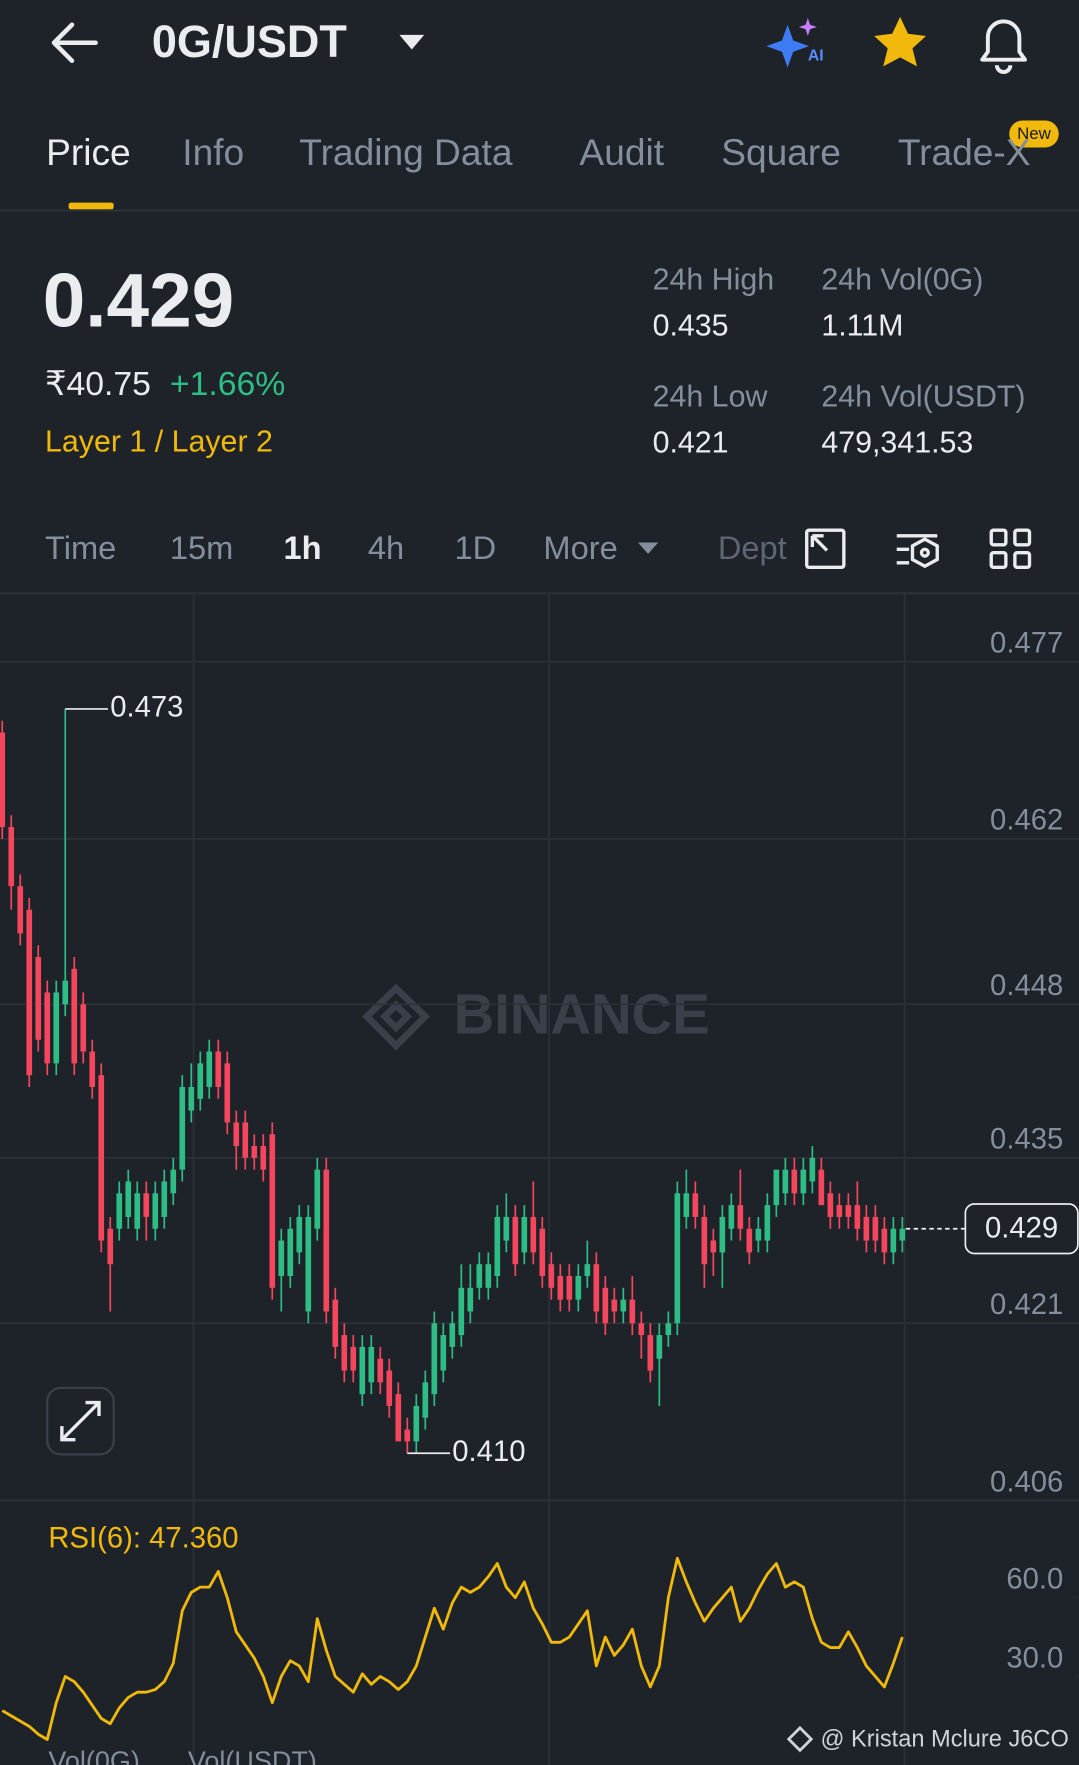 The height and width of the screenshot is (1765, 1079). What do you see at coordinates (944, 1739) in the screenshot?
I see `credit: @ Kristan Mclure J6CO` at bounding box center [944, 1739].